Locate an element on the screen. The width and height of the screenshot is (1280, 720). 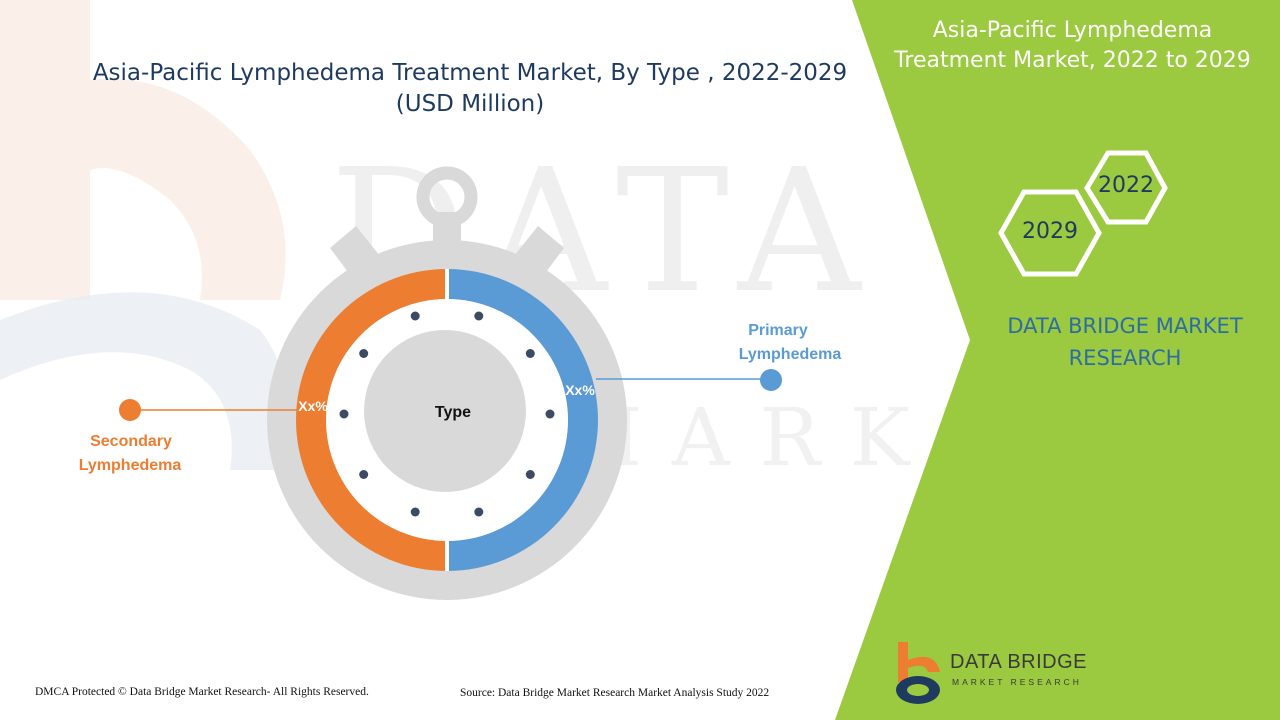
stopwatch-tick-dots is located at coordinates (447, 414).